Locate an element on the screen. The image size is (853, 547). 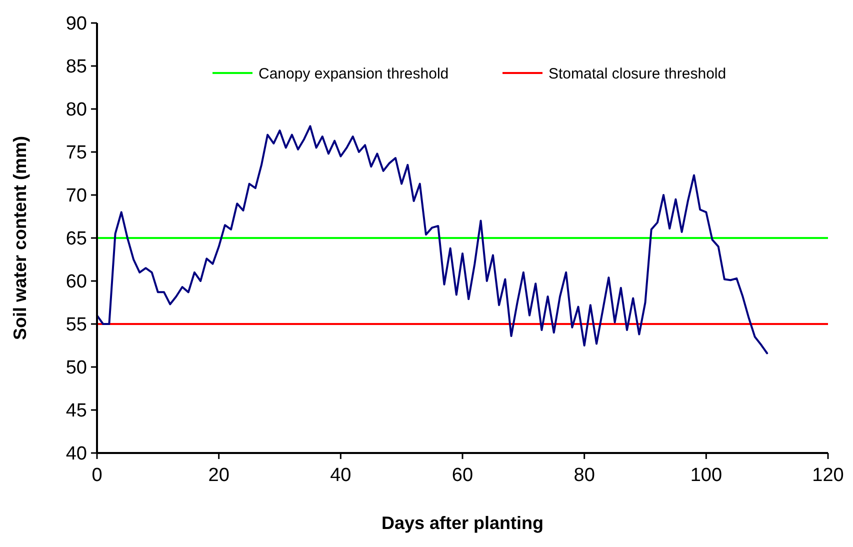
y-tick-label: 65 is located at coordinates (76, 239).